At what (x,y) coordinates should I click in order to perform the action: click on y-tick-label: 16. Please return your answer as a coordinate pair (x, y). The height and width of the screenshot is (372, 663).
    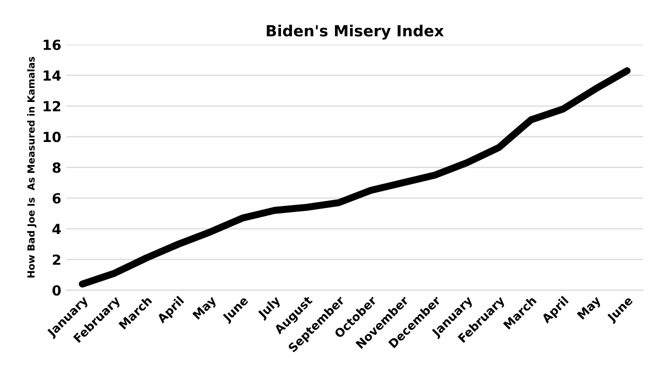
    Looking at the image, I should click on (52, 45).